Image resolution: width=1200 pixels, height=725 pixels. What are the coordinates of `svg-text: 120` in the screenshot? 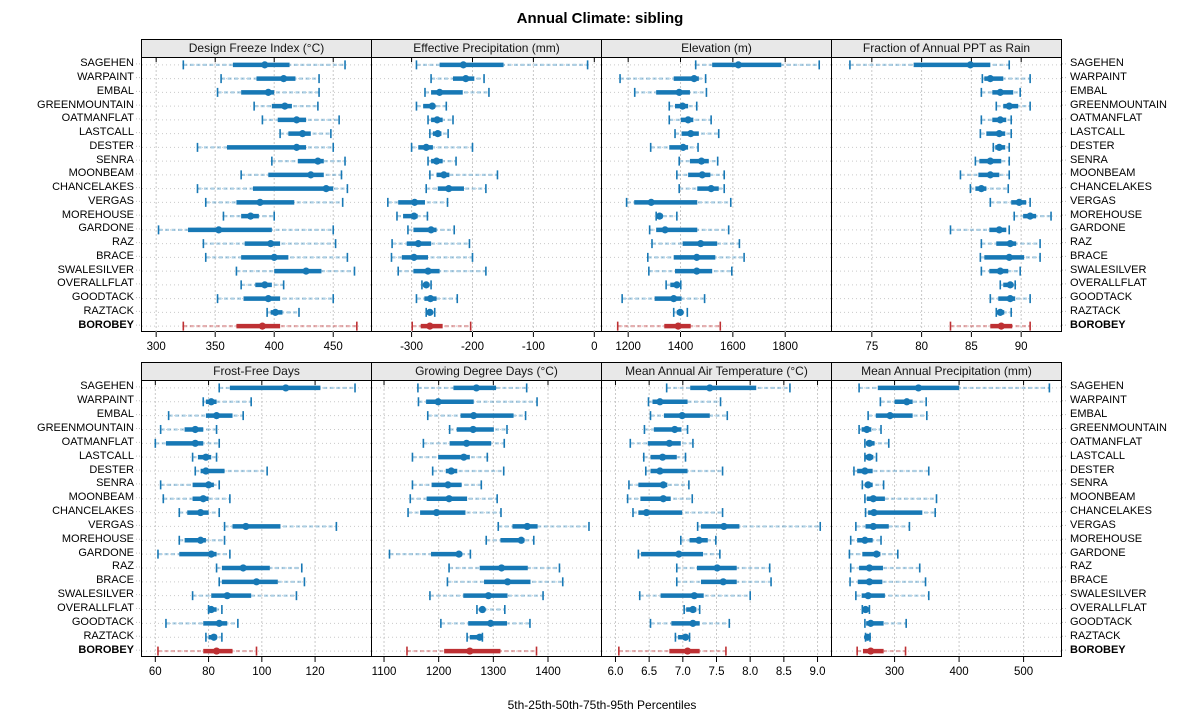 It's located at (314, 672).